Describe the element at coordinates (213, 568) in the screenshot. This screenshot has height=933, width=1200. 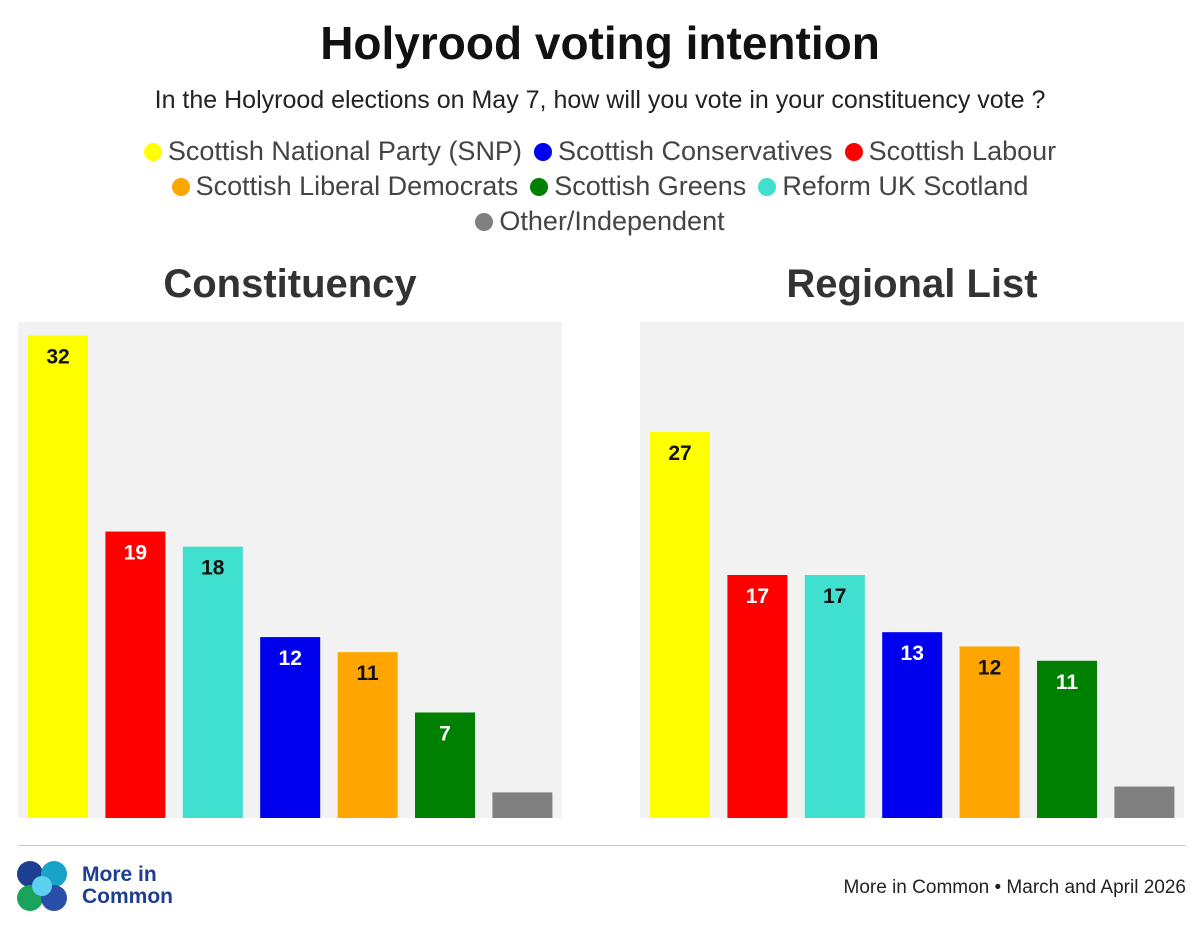
I see `constituency-bar-label-2: 18` at that location.